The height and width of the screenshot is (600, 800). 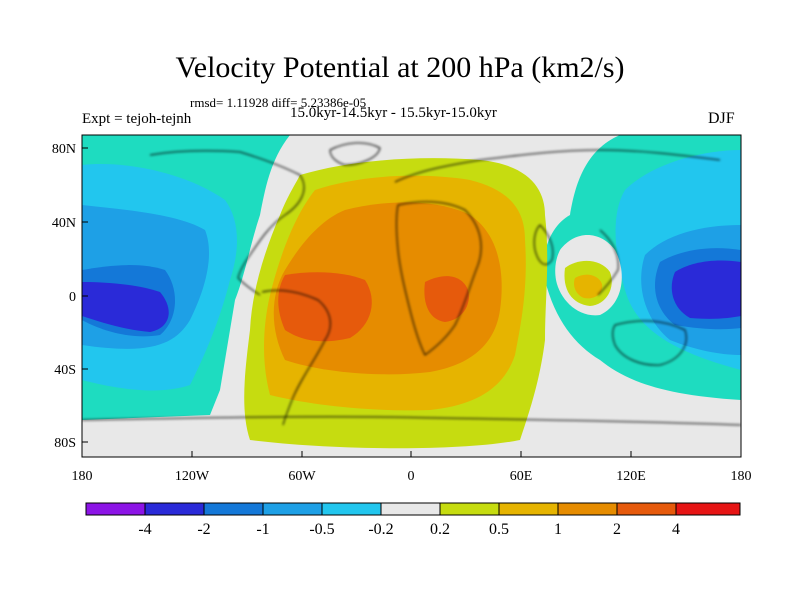 I want to click on coast-europe-asia, so click(x=557, y=166).